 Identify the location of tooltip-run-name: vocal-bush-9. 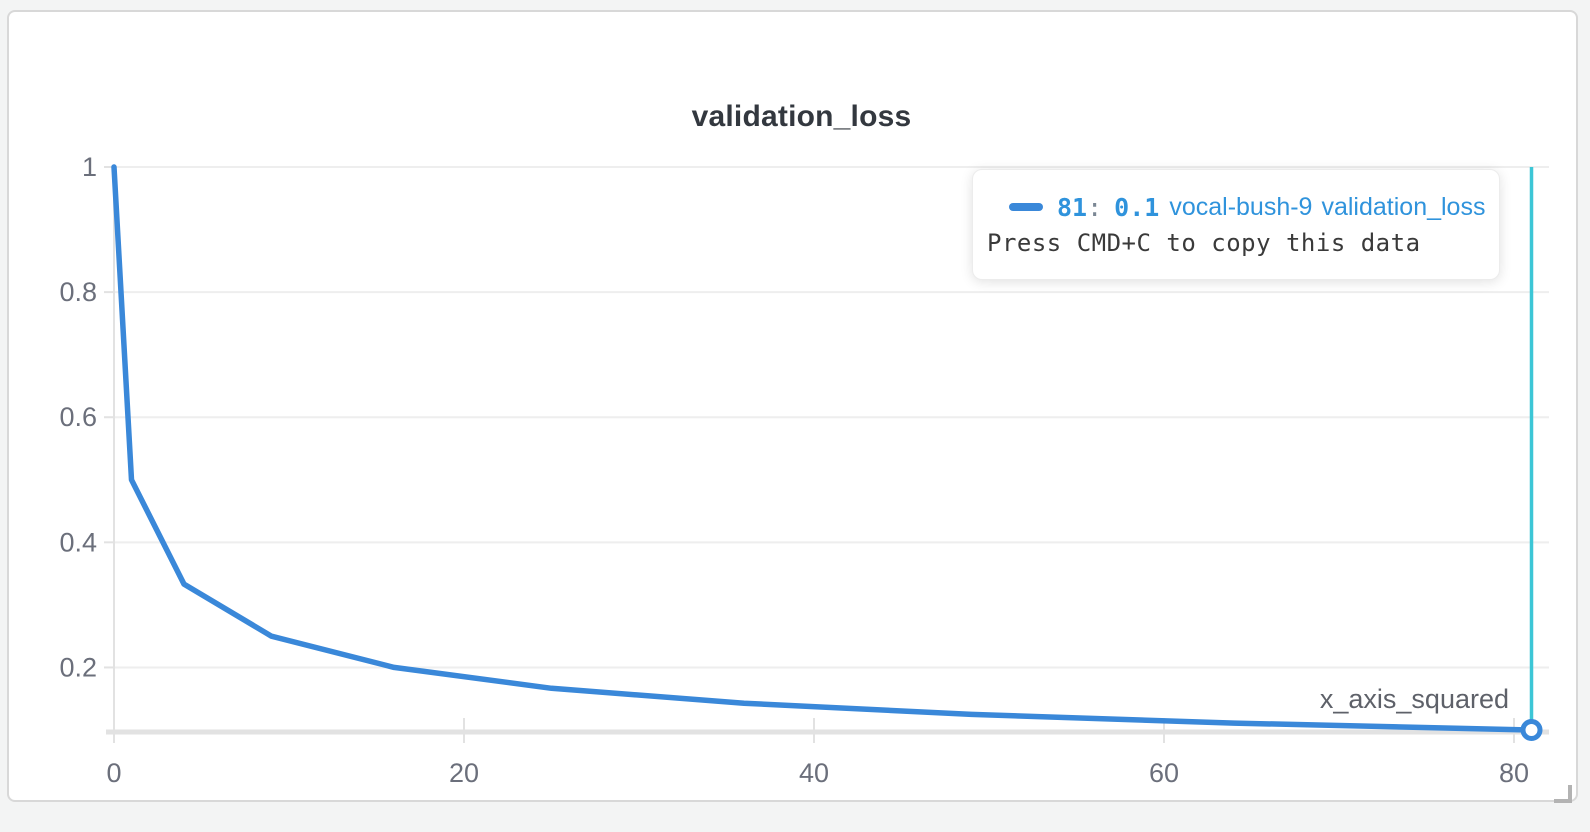
(1241, 206).